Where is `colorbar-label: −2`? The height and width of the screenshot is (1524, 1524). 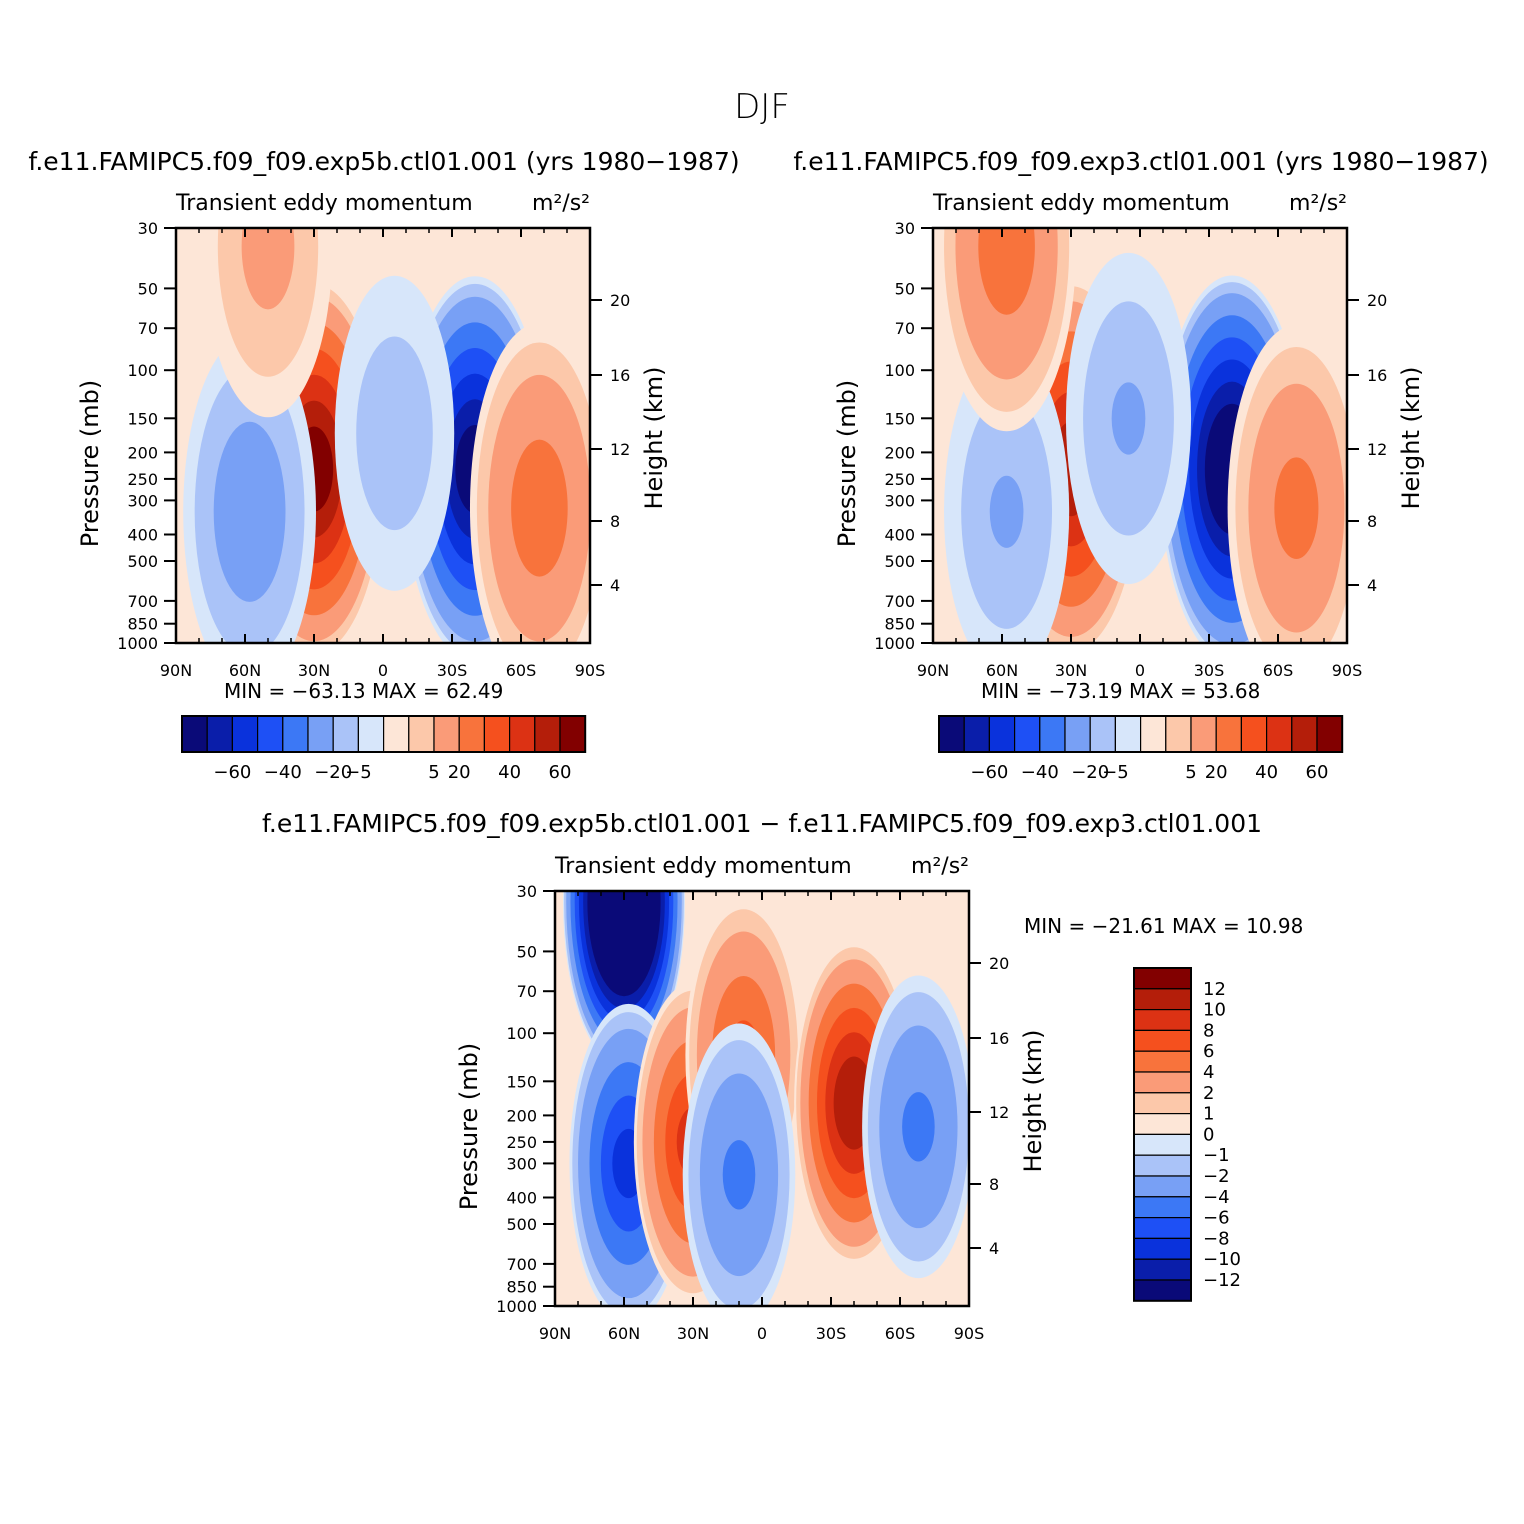 colorbar-label: −2 is located at coordinates (1216, 1176).